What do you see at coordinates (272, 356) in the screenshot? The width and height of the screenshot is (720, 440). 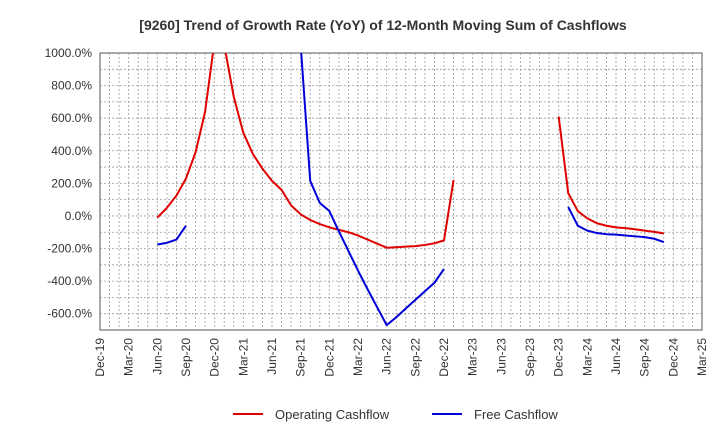 I see `x-tick-label: Jun-21` at bounding box center [272, 356].